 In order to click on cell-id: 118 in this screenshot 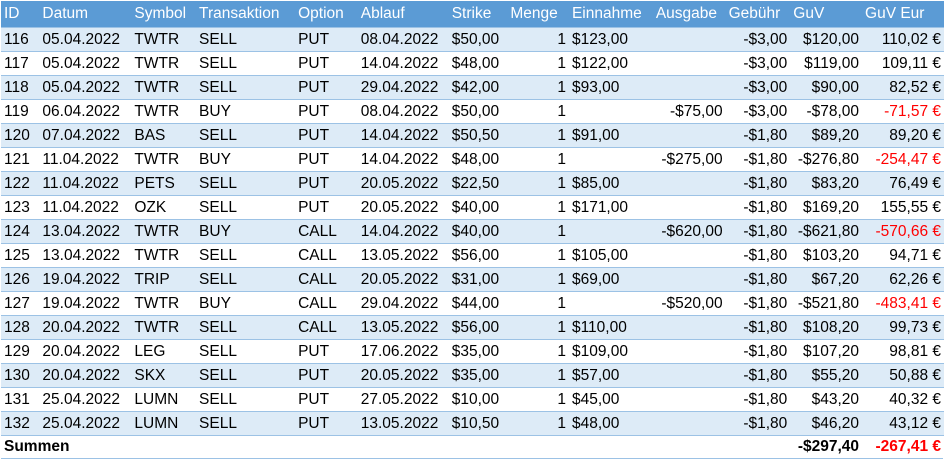, I will do `click(20, 87)`.